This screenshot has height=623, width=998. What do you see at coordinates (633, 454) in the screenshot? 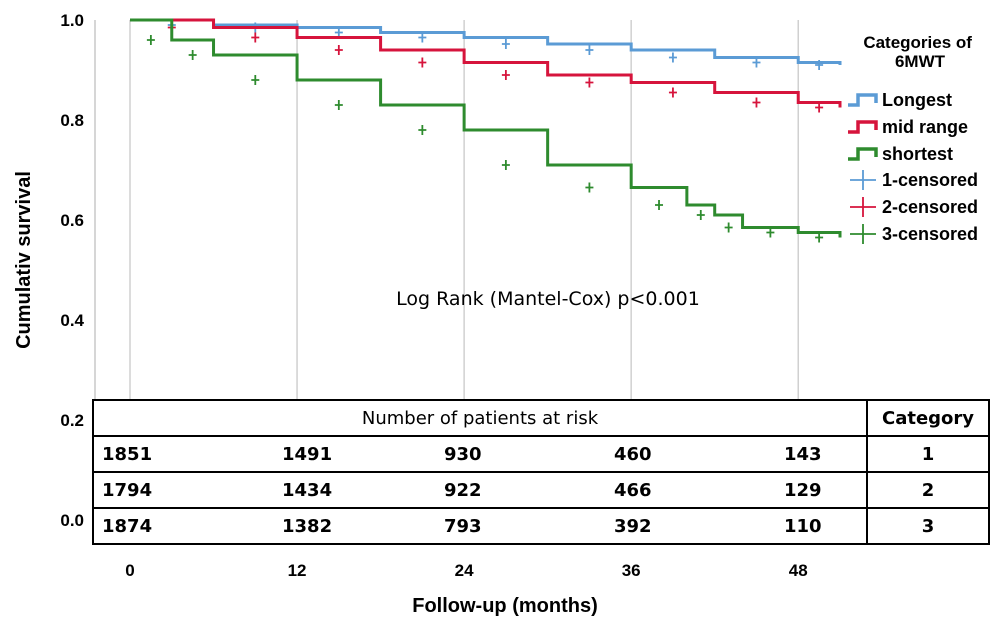
I see `risk-value: 460` at bounding box center [633, 454].